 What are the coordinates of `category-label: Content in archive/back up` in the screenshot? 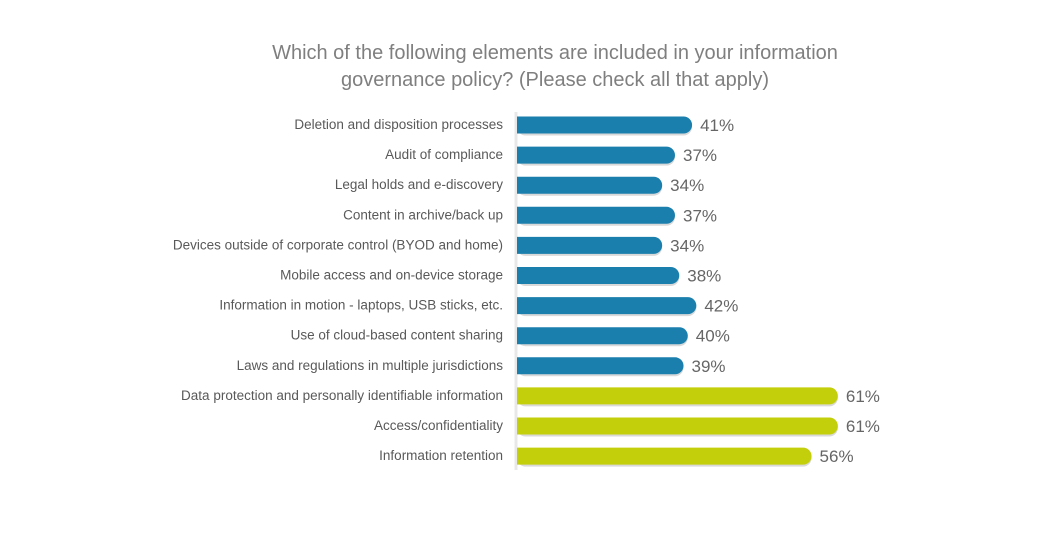 It's located at (423, 214).